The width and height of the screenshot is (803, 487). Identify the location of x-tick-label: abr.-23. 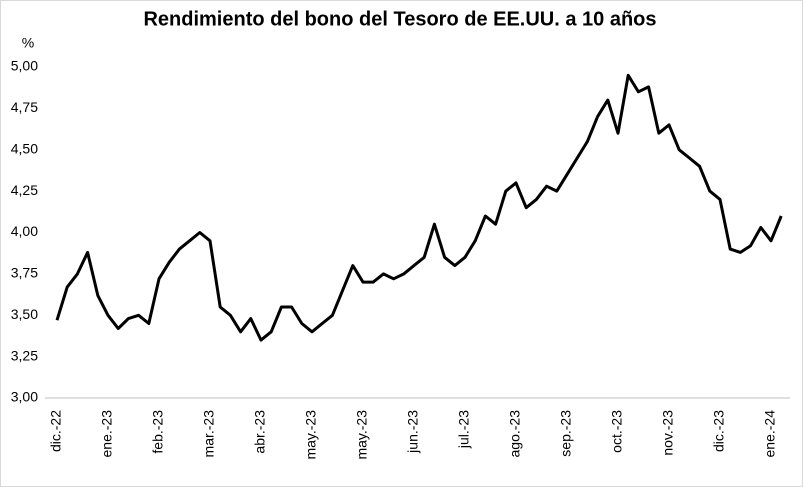
(260, 432).